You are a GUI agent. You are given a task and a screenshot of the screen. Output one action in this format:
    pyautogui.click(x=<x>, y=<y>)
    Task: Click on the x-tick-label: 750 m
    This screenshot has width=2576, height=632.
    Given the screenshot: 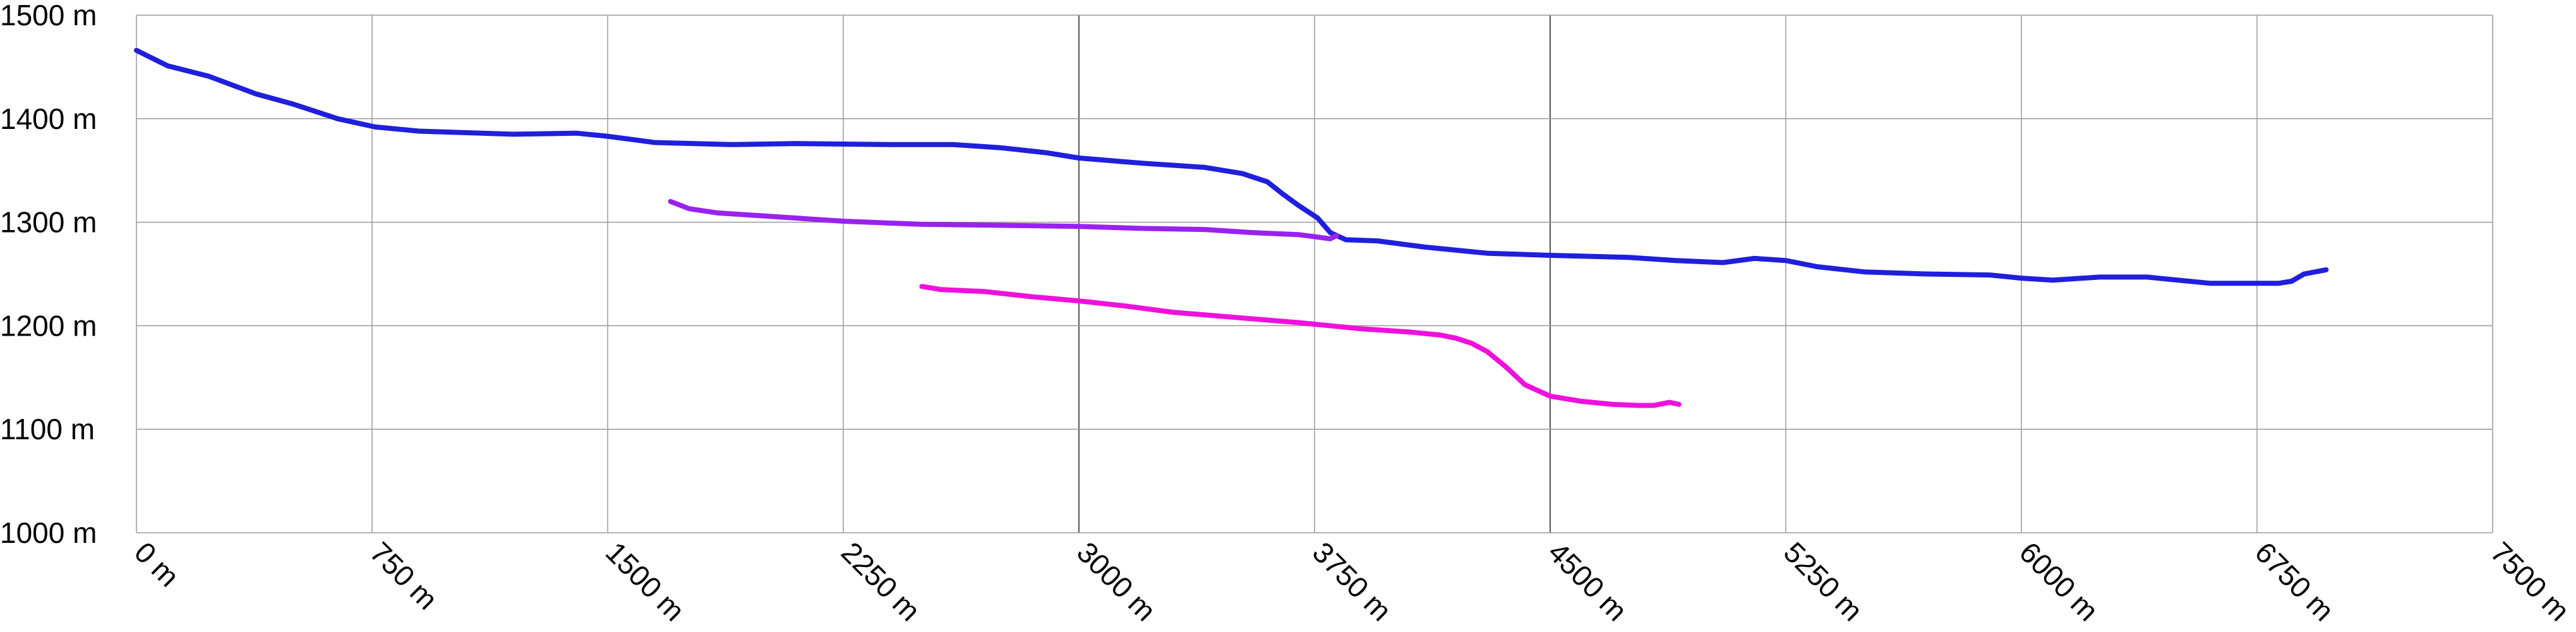 What is the action you would take?
    pyautogui.click(x=404, y=575)
    